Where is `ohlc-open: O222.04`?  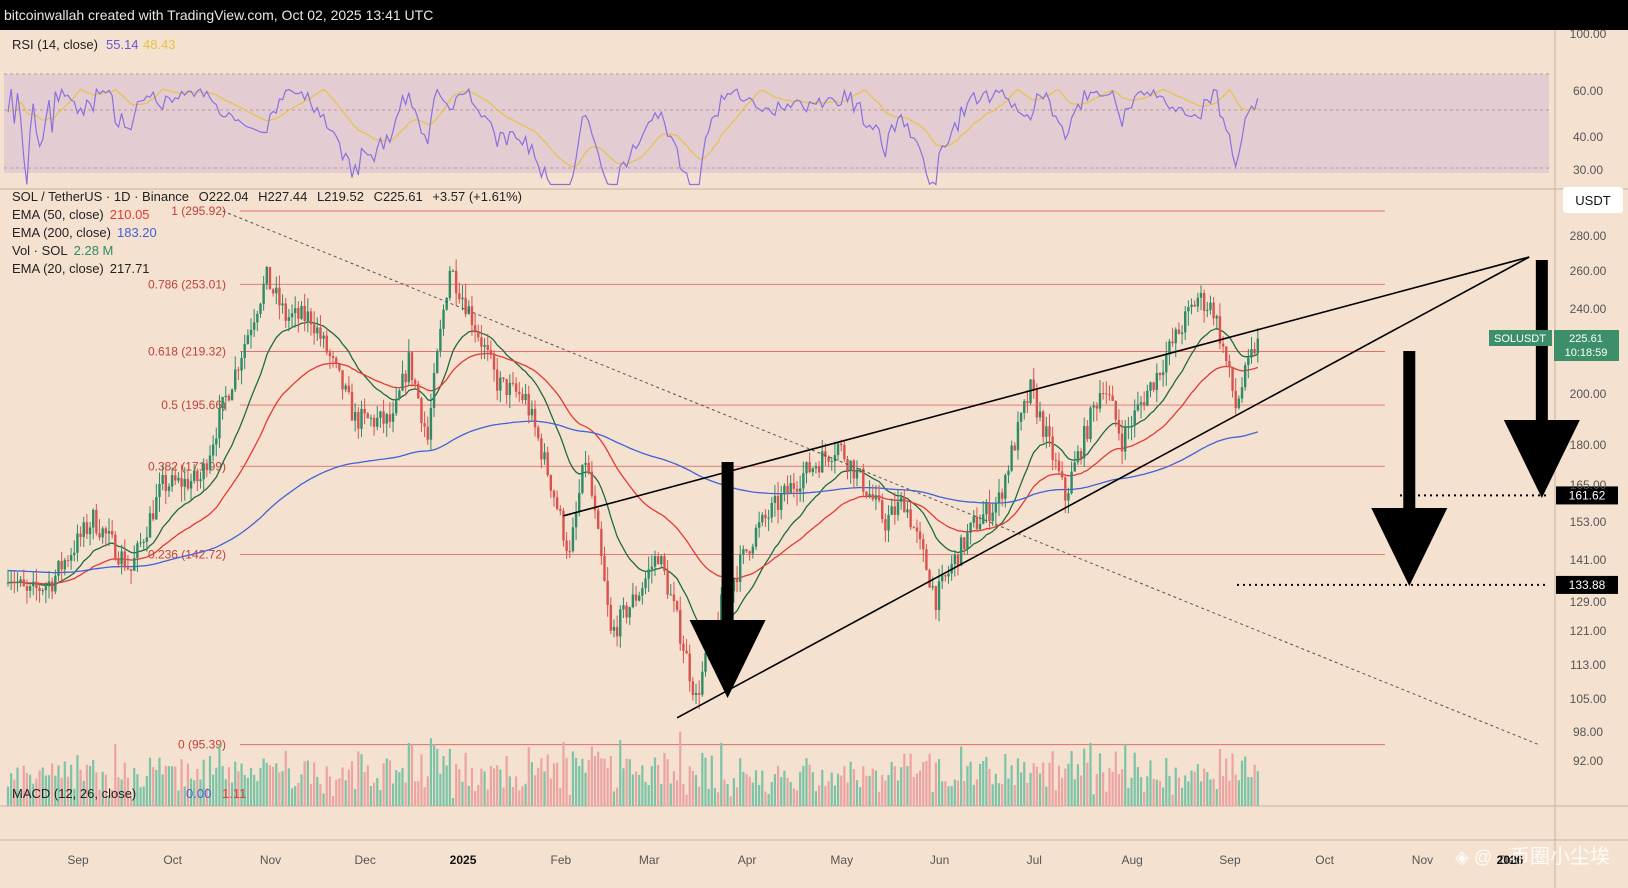 ohlc-open: O222.04 is located at coordinates (224, 196).